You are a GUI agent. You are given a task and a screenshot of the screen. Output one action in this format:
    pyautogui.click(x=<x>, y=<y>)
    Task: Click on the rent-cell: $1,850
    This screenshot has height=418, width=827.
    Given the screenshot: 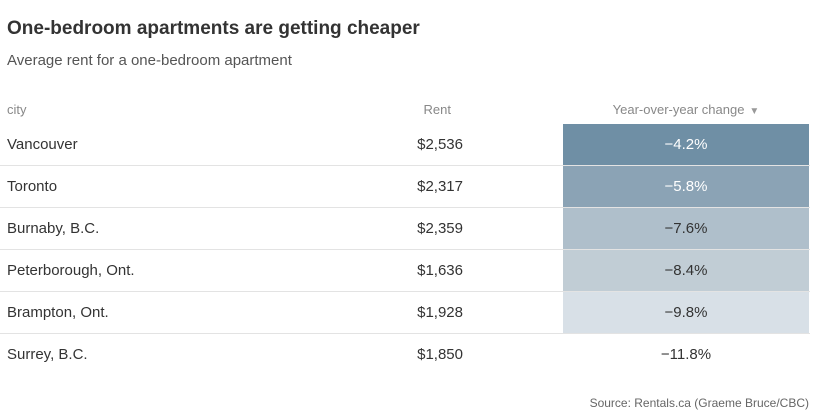 What is the action you would take?
    pyautogui.click(x=440, y=354)
    